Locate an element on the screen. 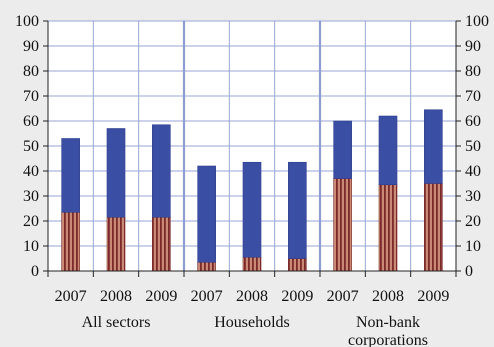 This screenshot has width=494, height=347. y-tick-label: 0 is located at coordinates (35, 271).